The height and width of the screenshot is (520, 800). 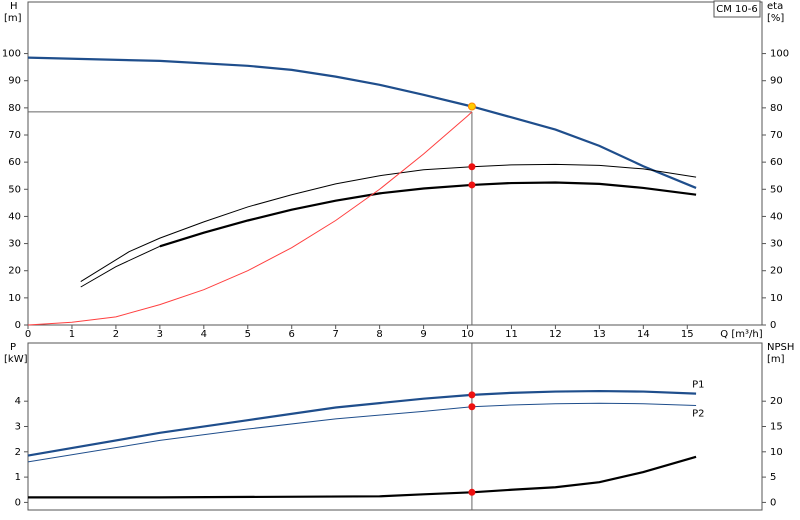 What do you see at coordinates (14, 6) in the screenshot?
I see `y-axis-label: H` at bounding box center [14, 6].